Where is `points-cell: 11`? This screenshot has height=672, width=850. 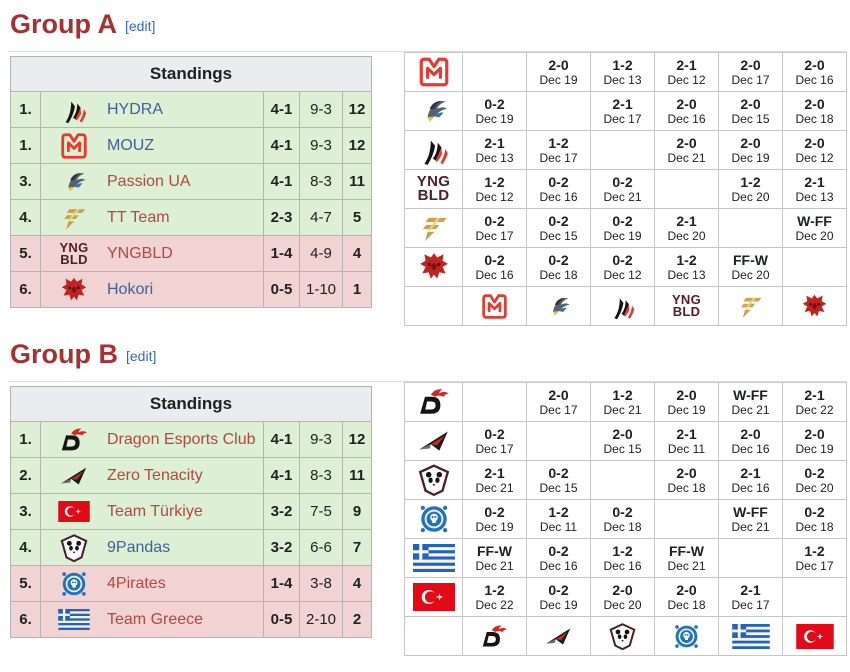
points-cell: 11 is located at coordinates (357, 181).